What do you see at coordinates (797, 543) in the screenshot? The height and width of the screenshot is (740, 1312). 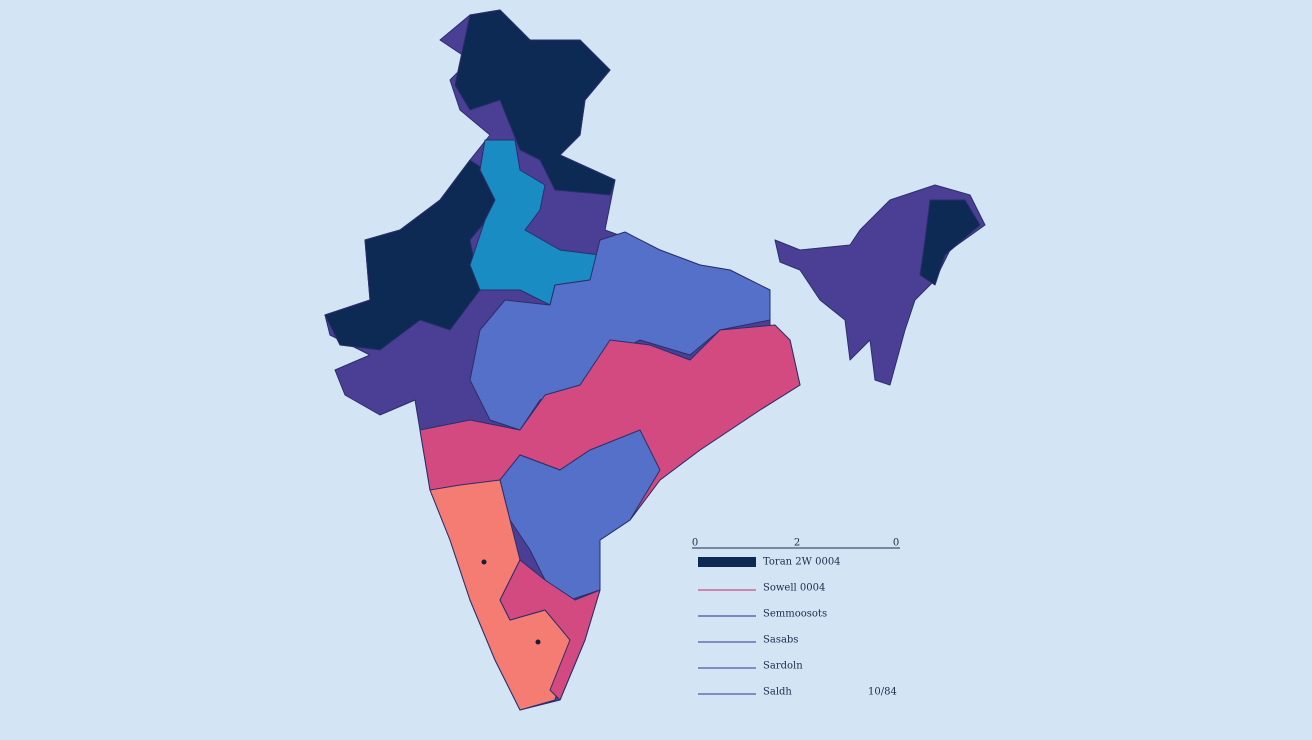 I see `scale-tick-label: 2` at bounding box center [797, 543].